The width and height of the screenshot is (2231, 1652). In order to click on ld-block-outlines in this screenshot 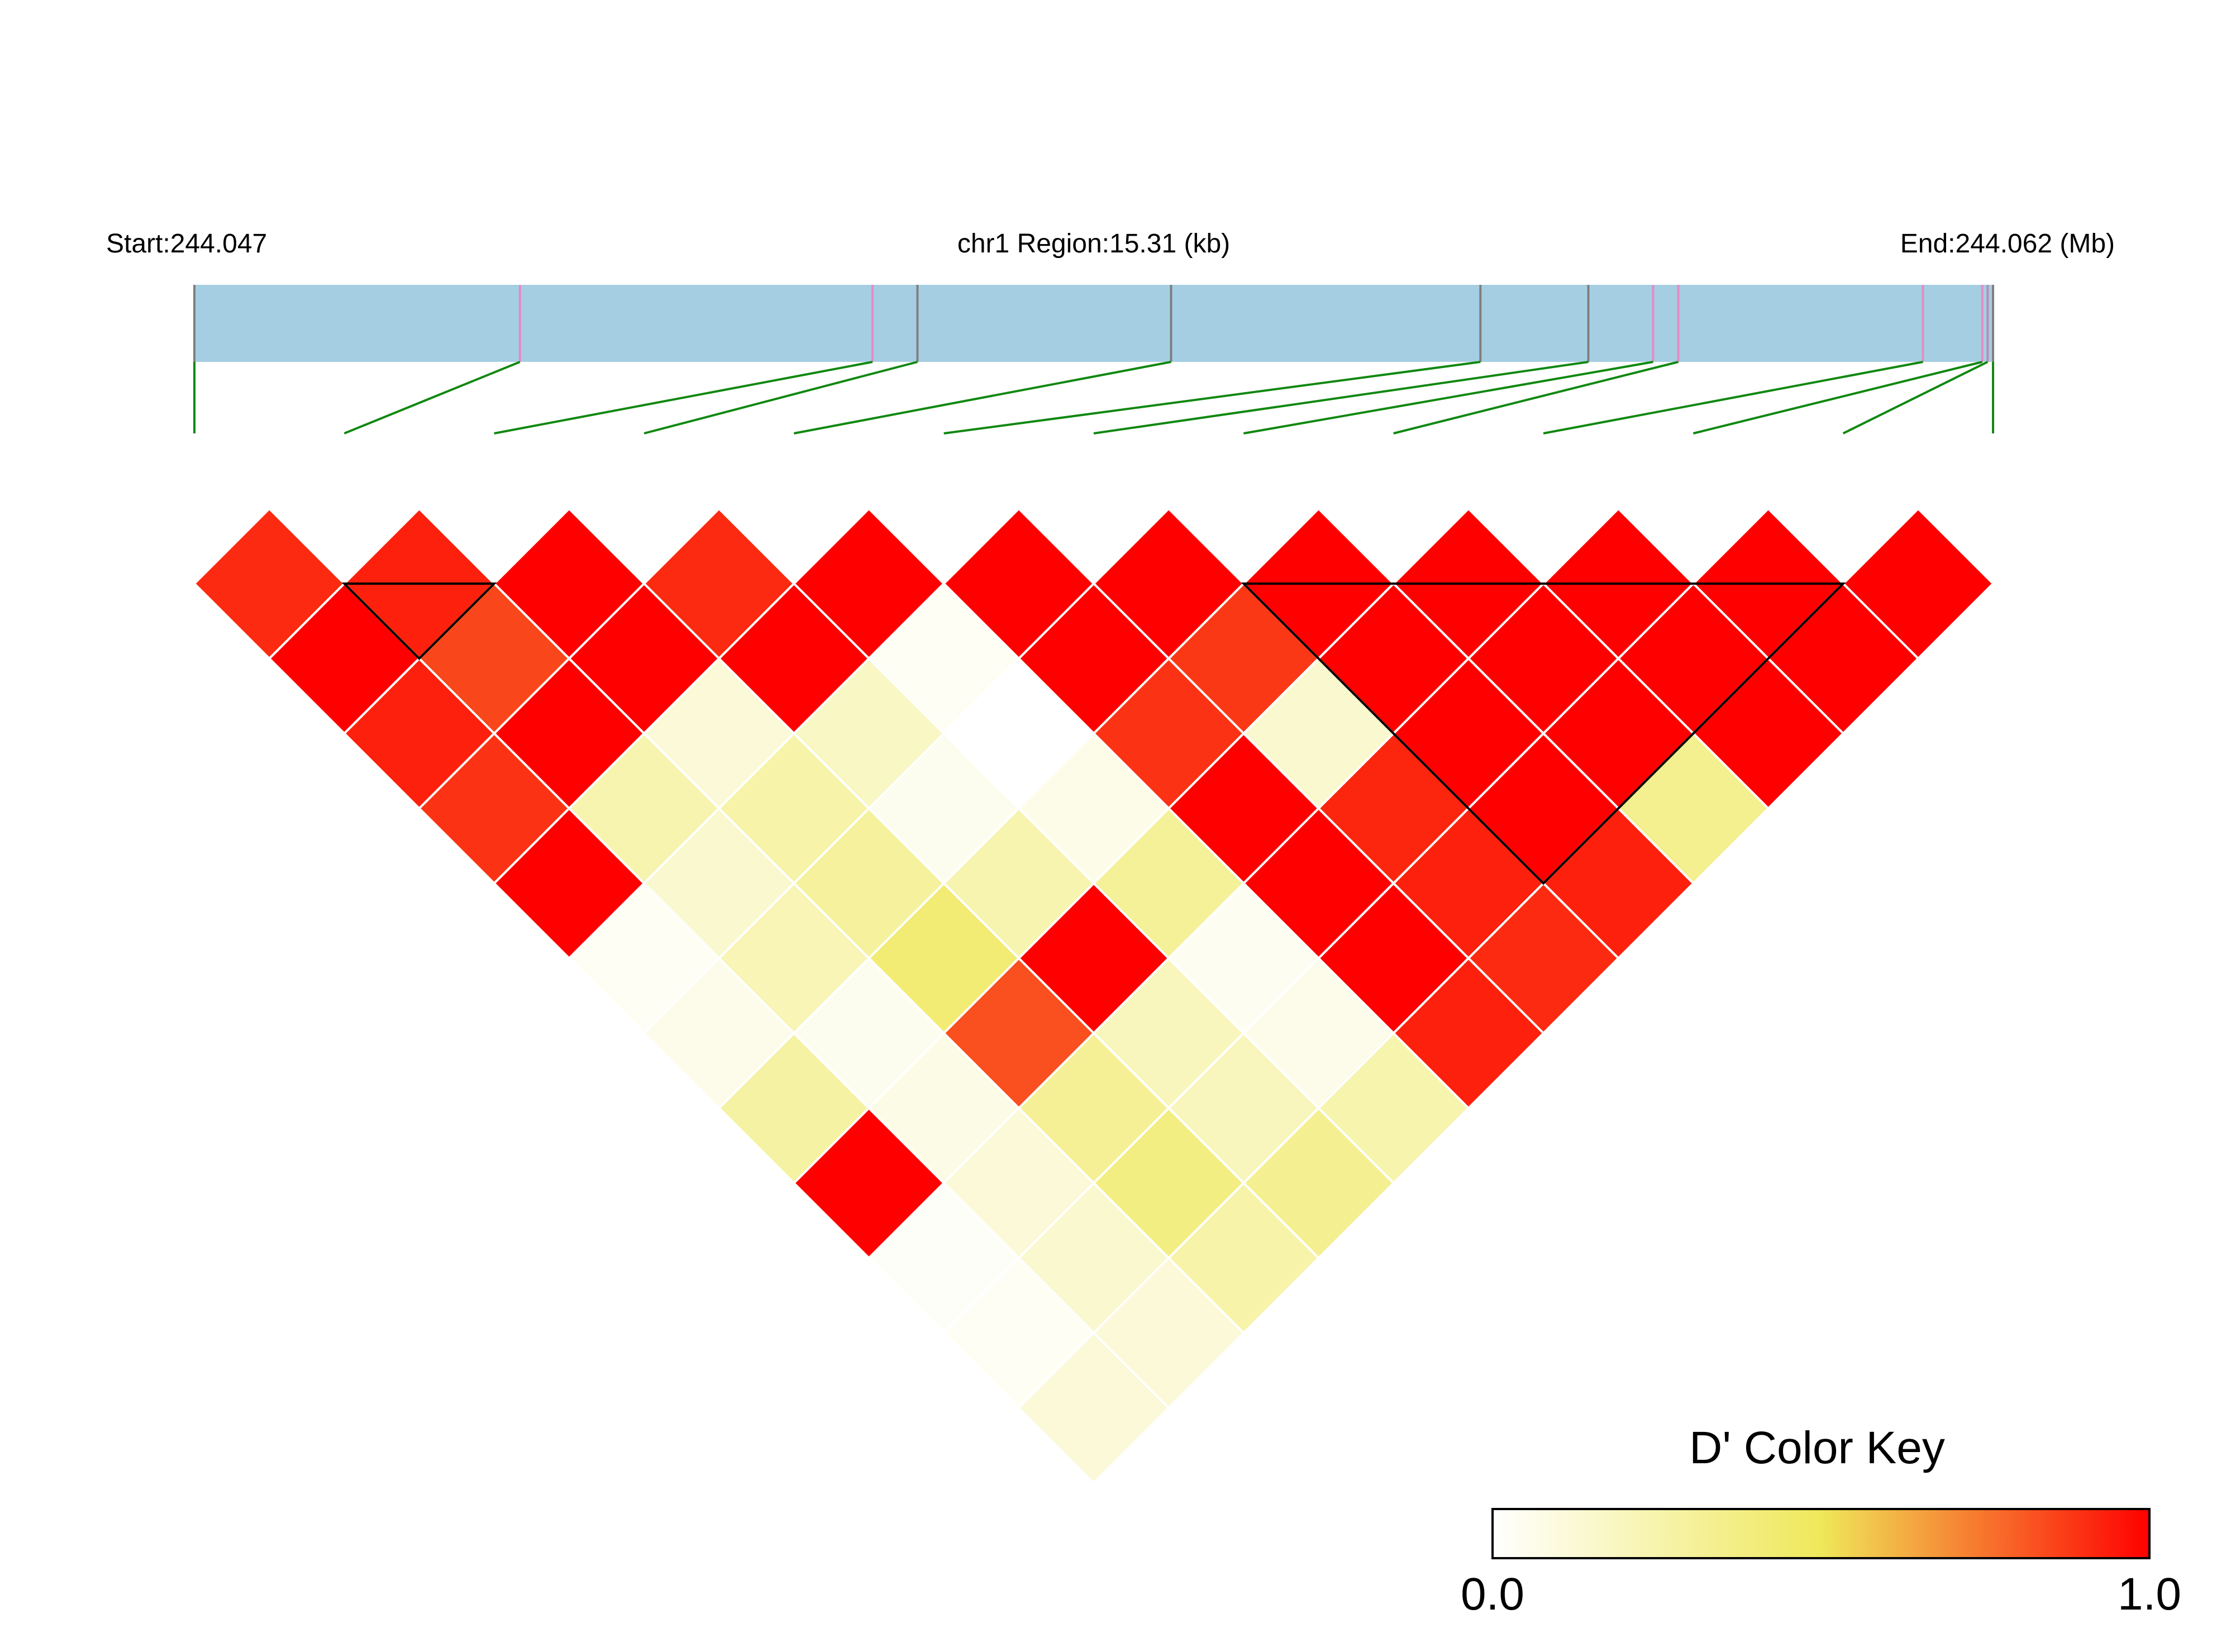, I will do `click(1093, 734)`.